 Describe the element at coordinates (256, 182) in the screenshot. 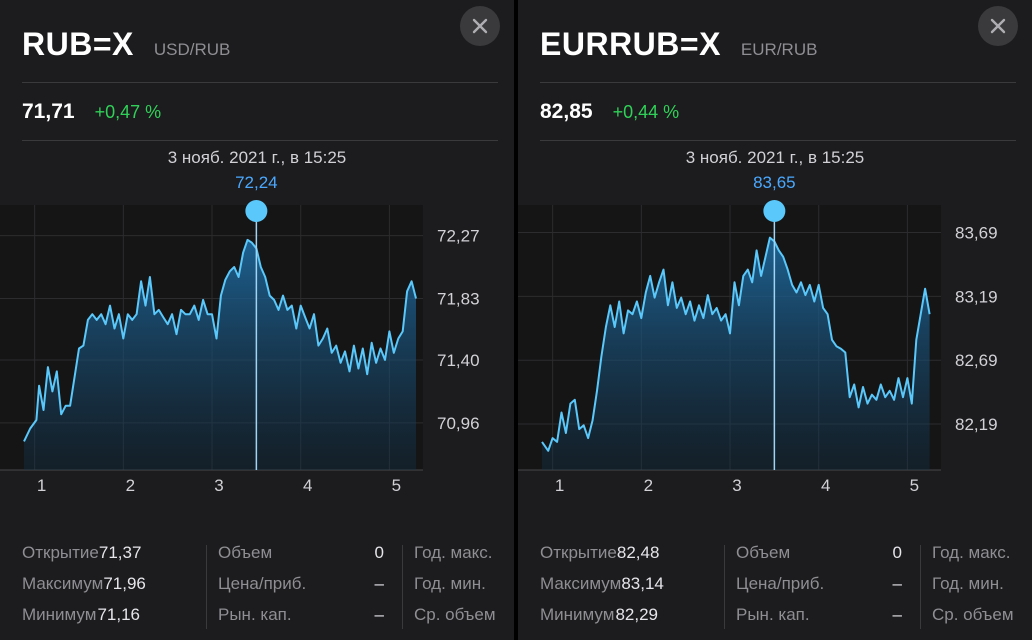

I see `selected-value: 72,24` at that location.